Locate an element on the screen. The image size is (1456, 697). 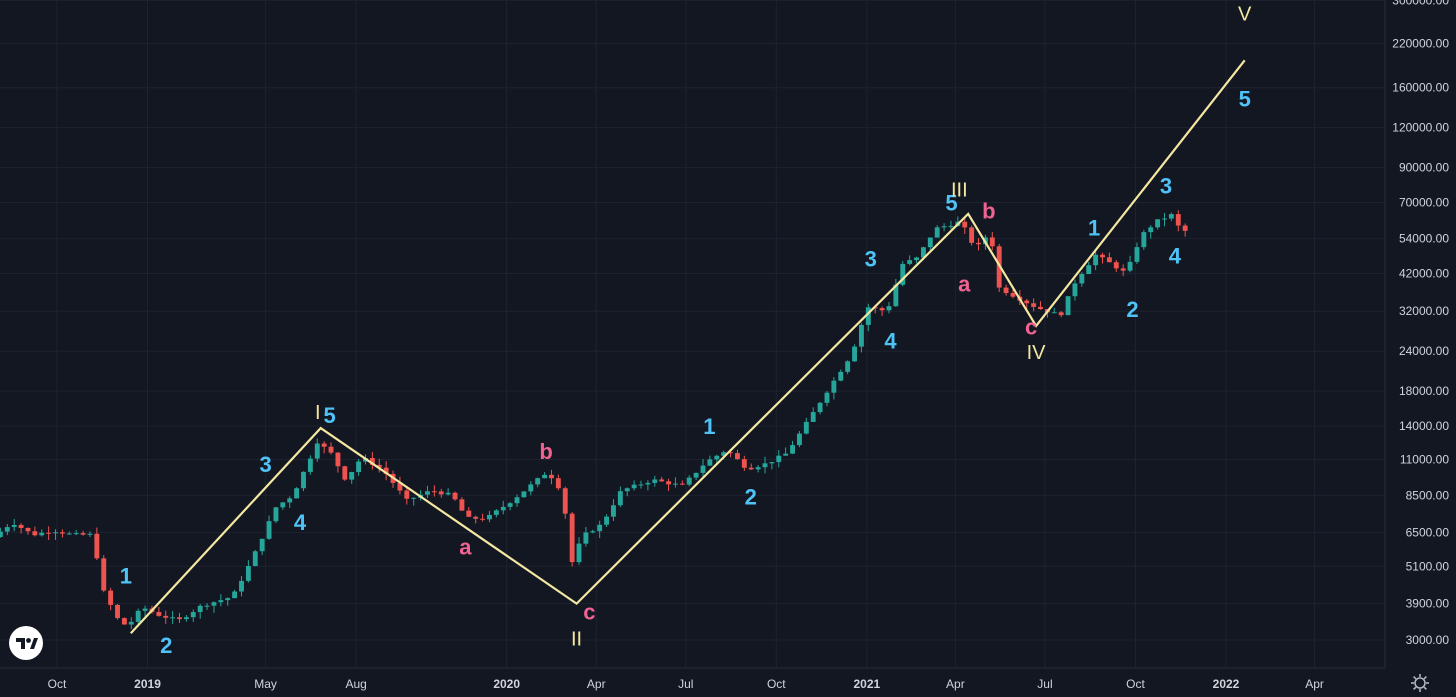
wave-label: 5 is located at coordinates (1245, 98).